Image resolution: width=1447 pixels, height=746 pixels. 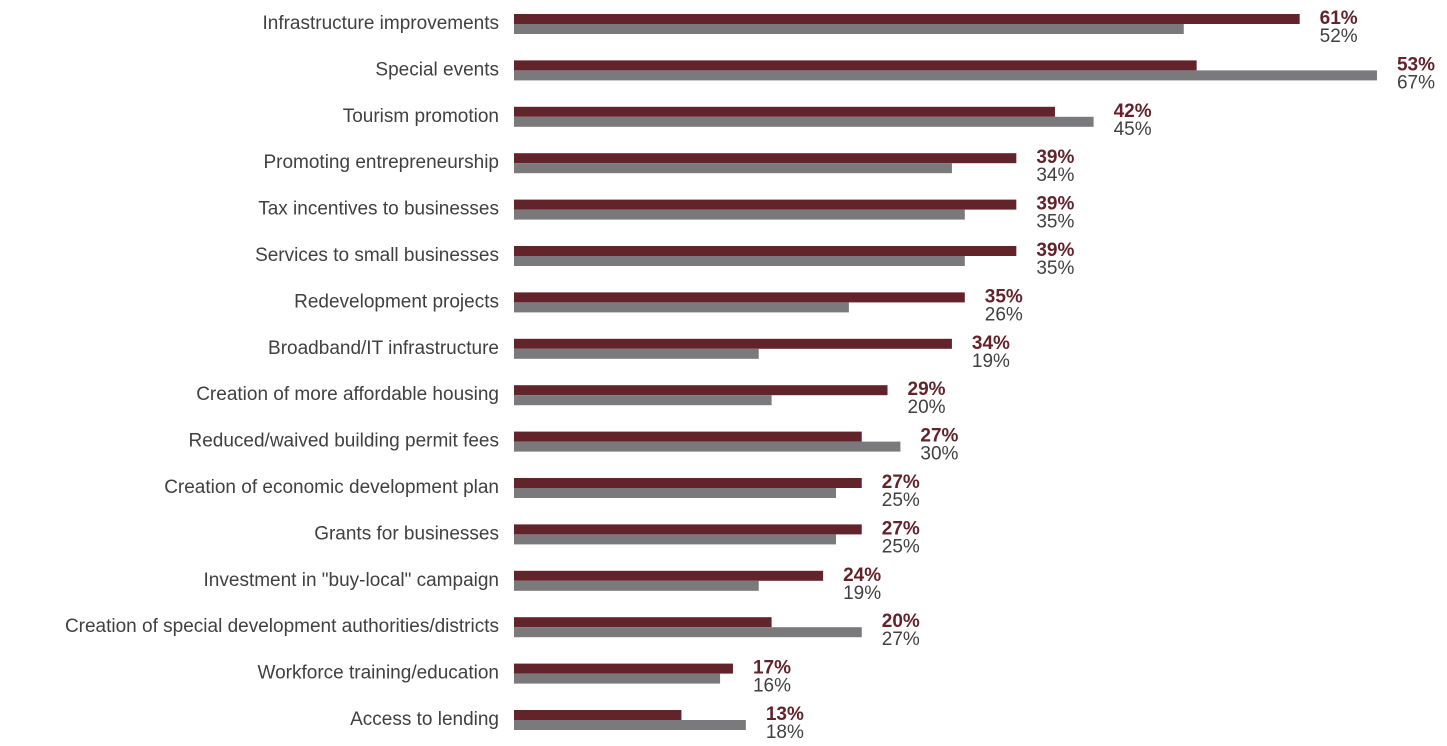 I want to click on category-label: Creation of more affordable housing, so click(x=347, y=394).